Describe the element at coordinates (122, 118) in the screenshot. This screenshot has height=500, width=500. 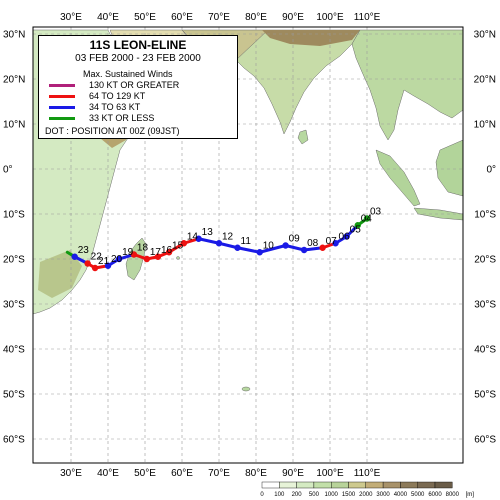
I see `legend-label: 33 KT OR LESS` at that location.